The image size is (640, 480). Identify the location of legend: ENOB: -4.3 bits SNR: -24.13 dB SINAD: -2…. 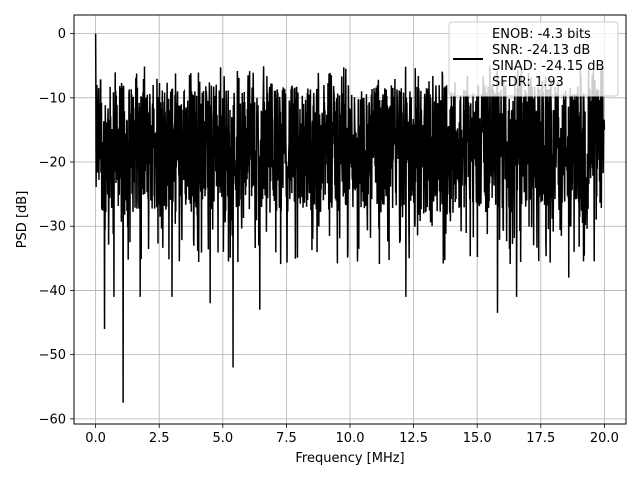
(533, 59).